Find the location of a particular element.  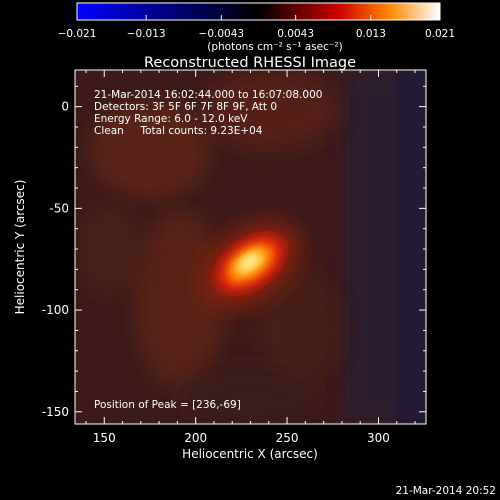

x-tick-label: 300 is located at coordinates (378, 438).